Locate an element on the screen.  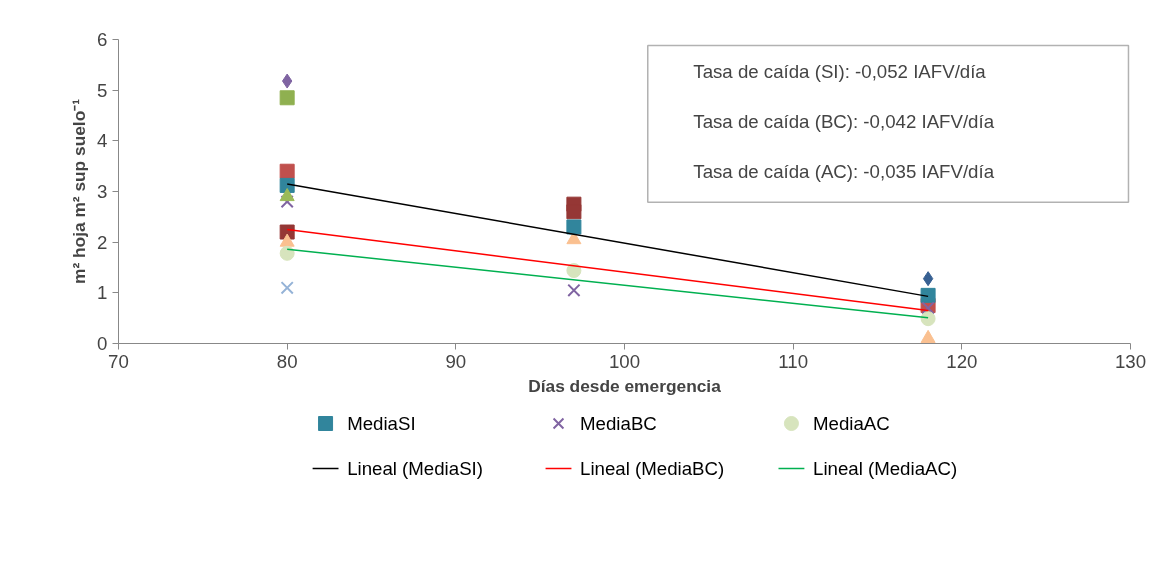
y-tick-label: 2 is located at coordinates (102, 242).